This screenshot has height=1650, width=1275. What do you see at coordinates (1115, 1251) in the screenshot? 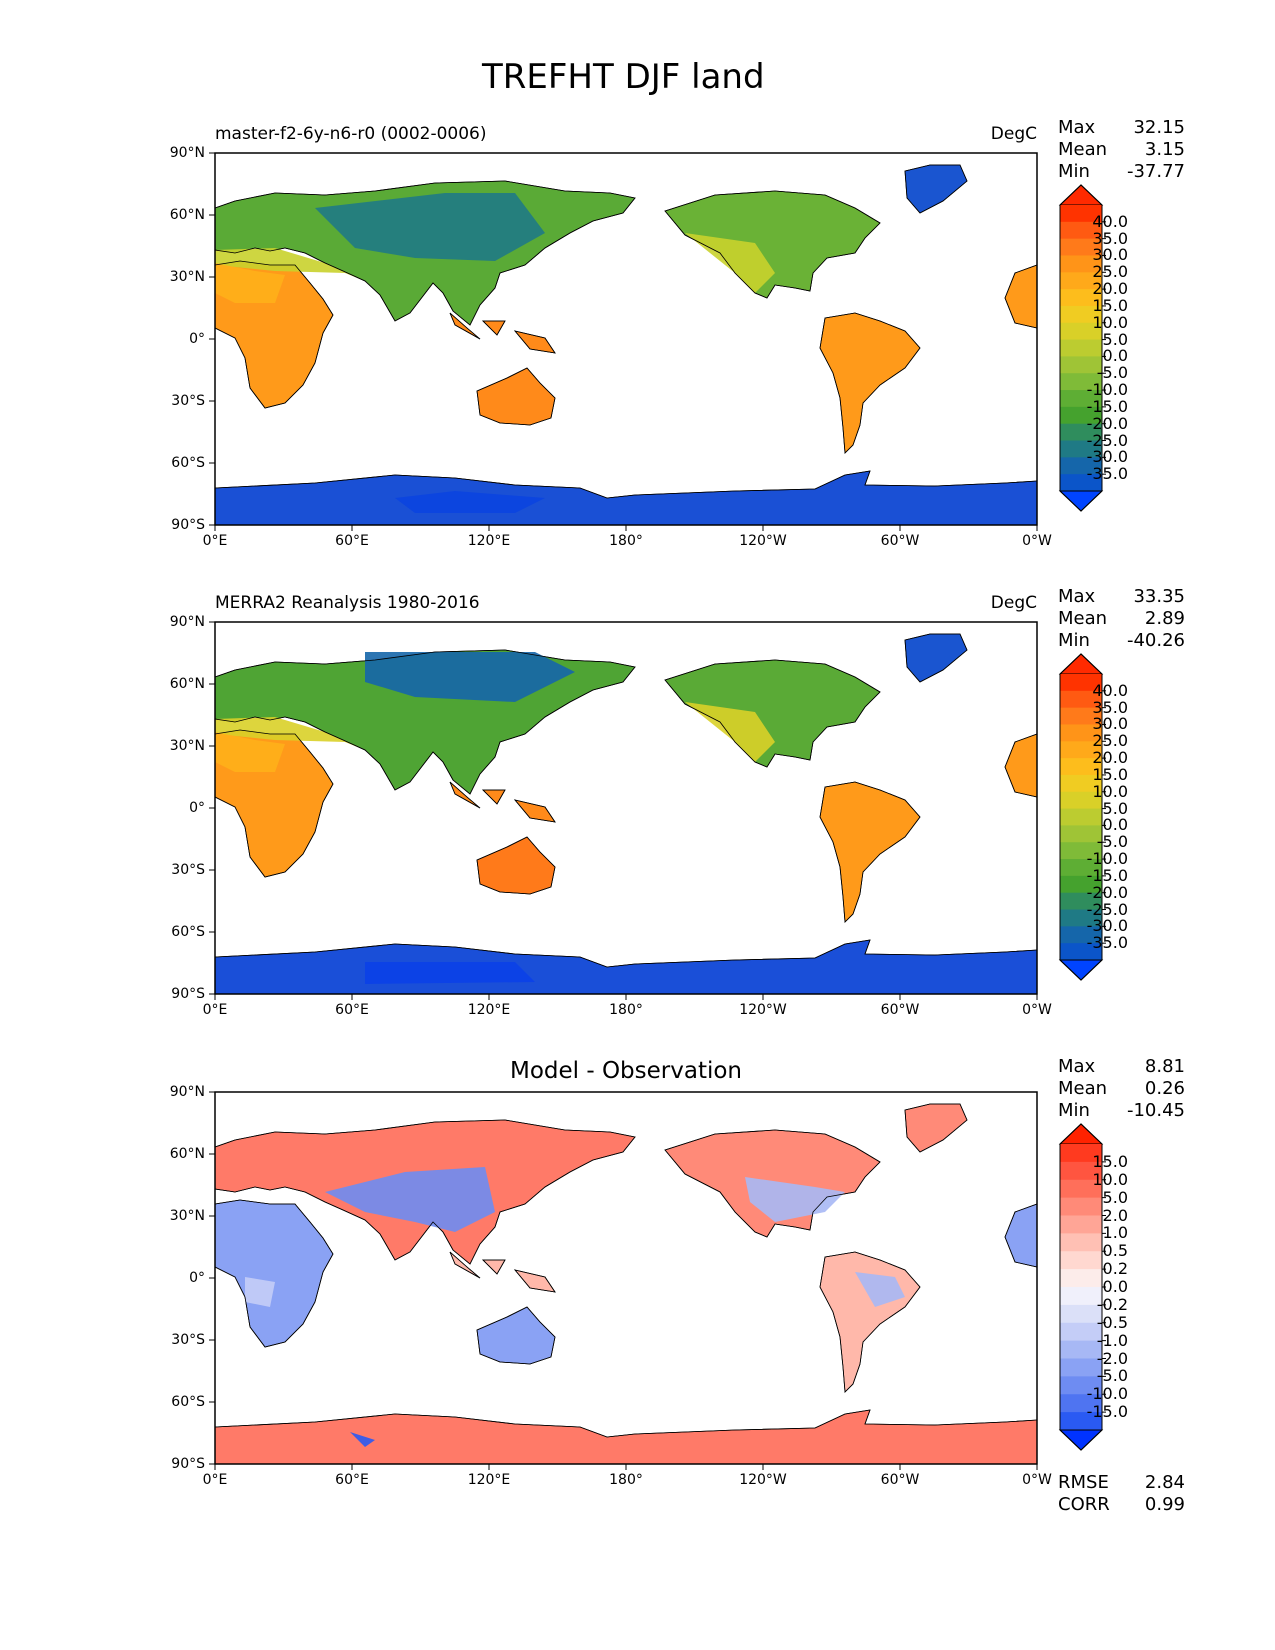
I see `colorbar-label: 0.5` at bounding box center [1115, 1251].